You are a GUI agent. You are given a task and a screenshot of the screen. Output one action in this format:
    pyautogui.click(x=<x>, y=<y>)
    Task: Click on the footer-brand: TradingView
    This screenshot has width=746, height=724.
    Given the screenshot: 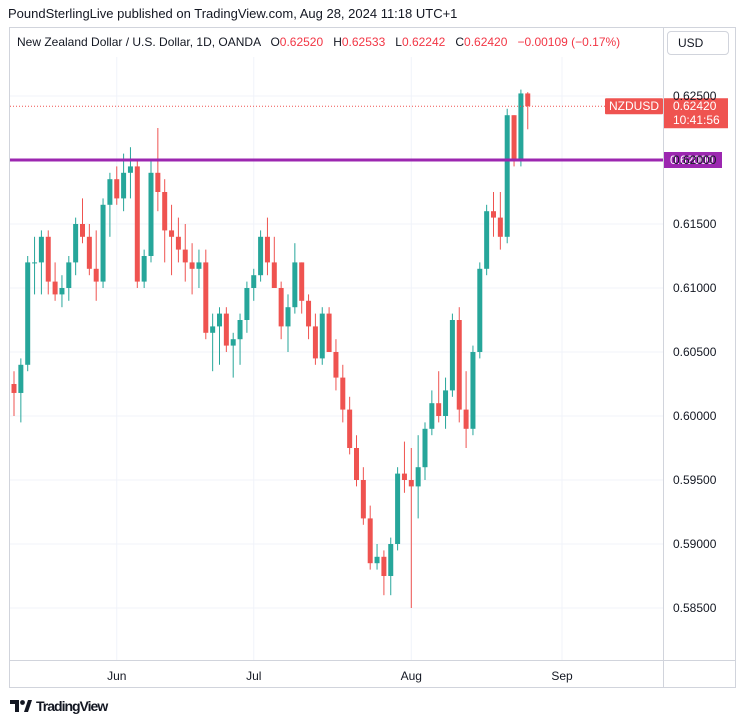 What is the action you would take?
    pyautogui.click(x=59, y=706)
    